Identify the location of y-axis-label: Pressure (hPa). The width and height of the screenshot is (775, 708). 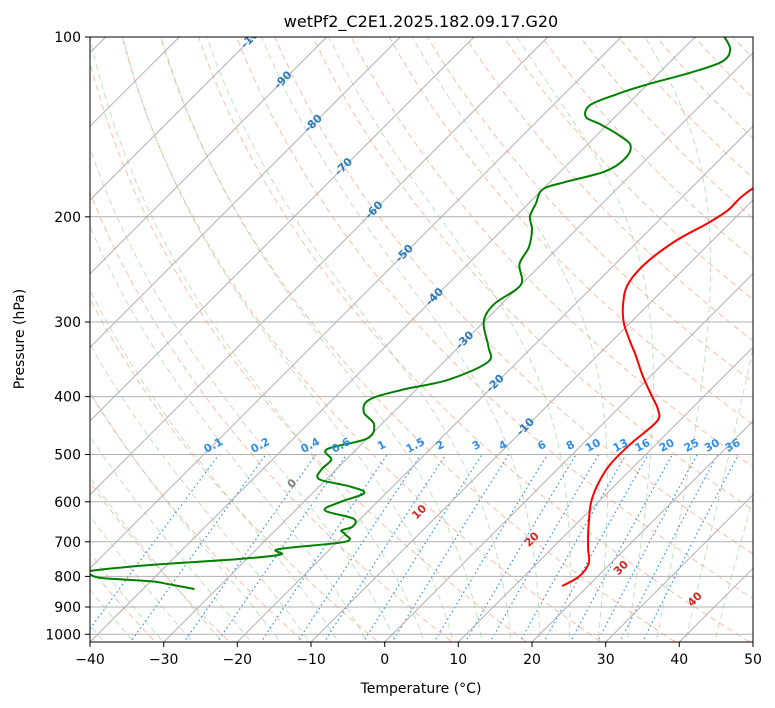
(20, 339).